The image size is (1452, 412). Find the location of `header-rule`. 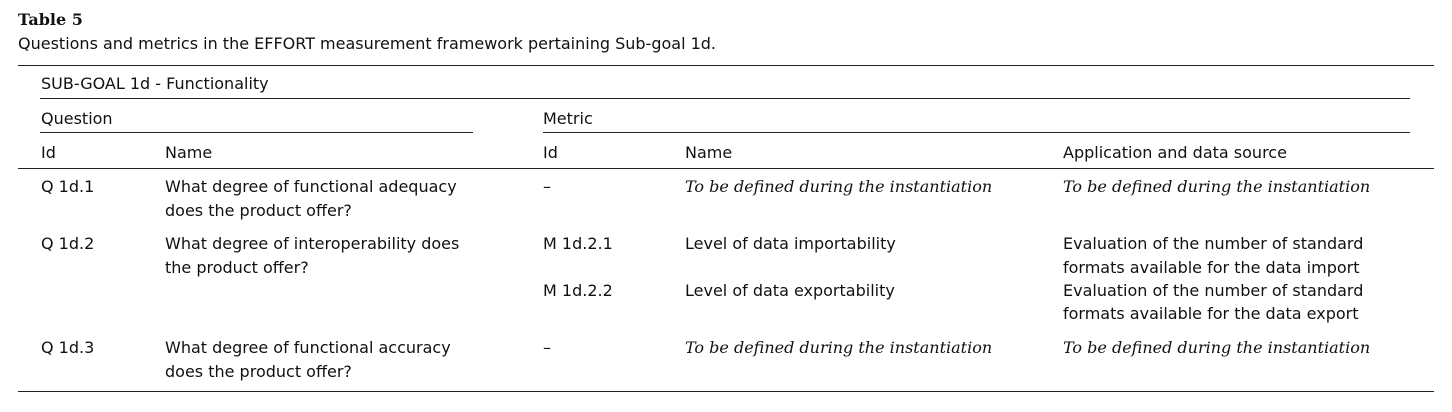

header-rule is located at coordinates (726, 168).